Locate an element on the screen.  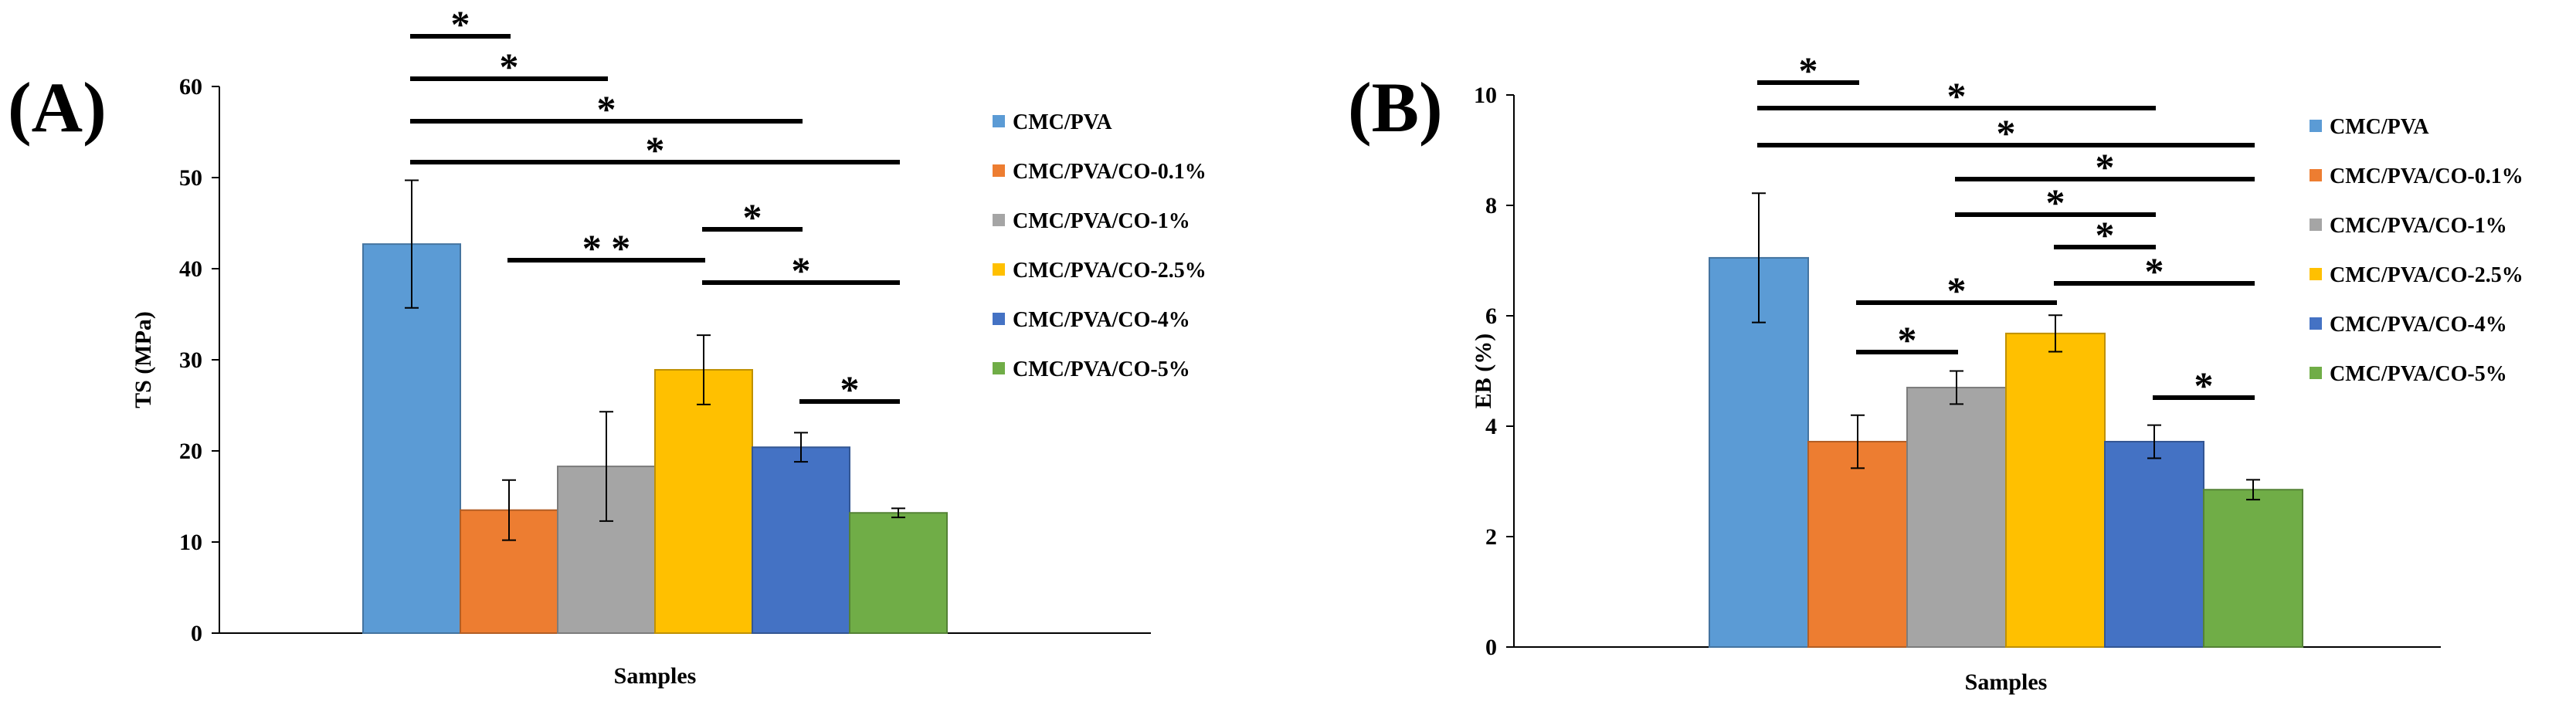
significance-label: * * is located at coordinates (606, 247).